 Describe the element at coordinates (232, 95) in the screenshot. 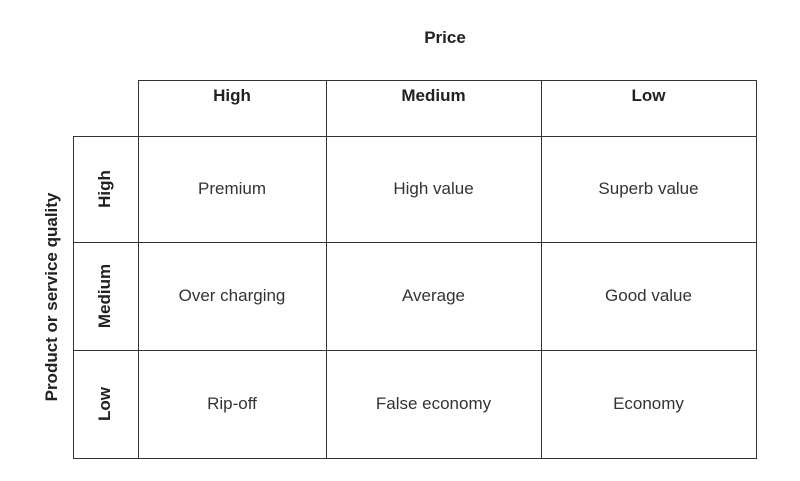

I see `column-header-high: High` at that location.